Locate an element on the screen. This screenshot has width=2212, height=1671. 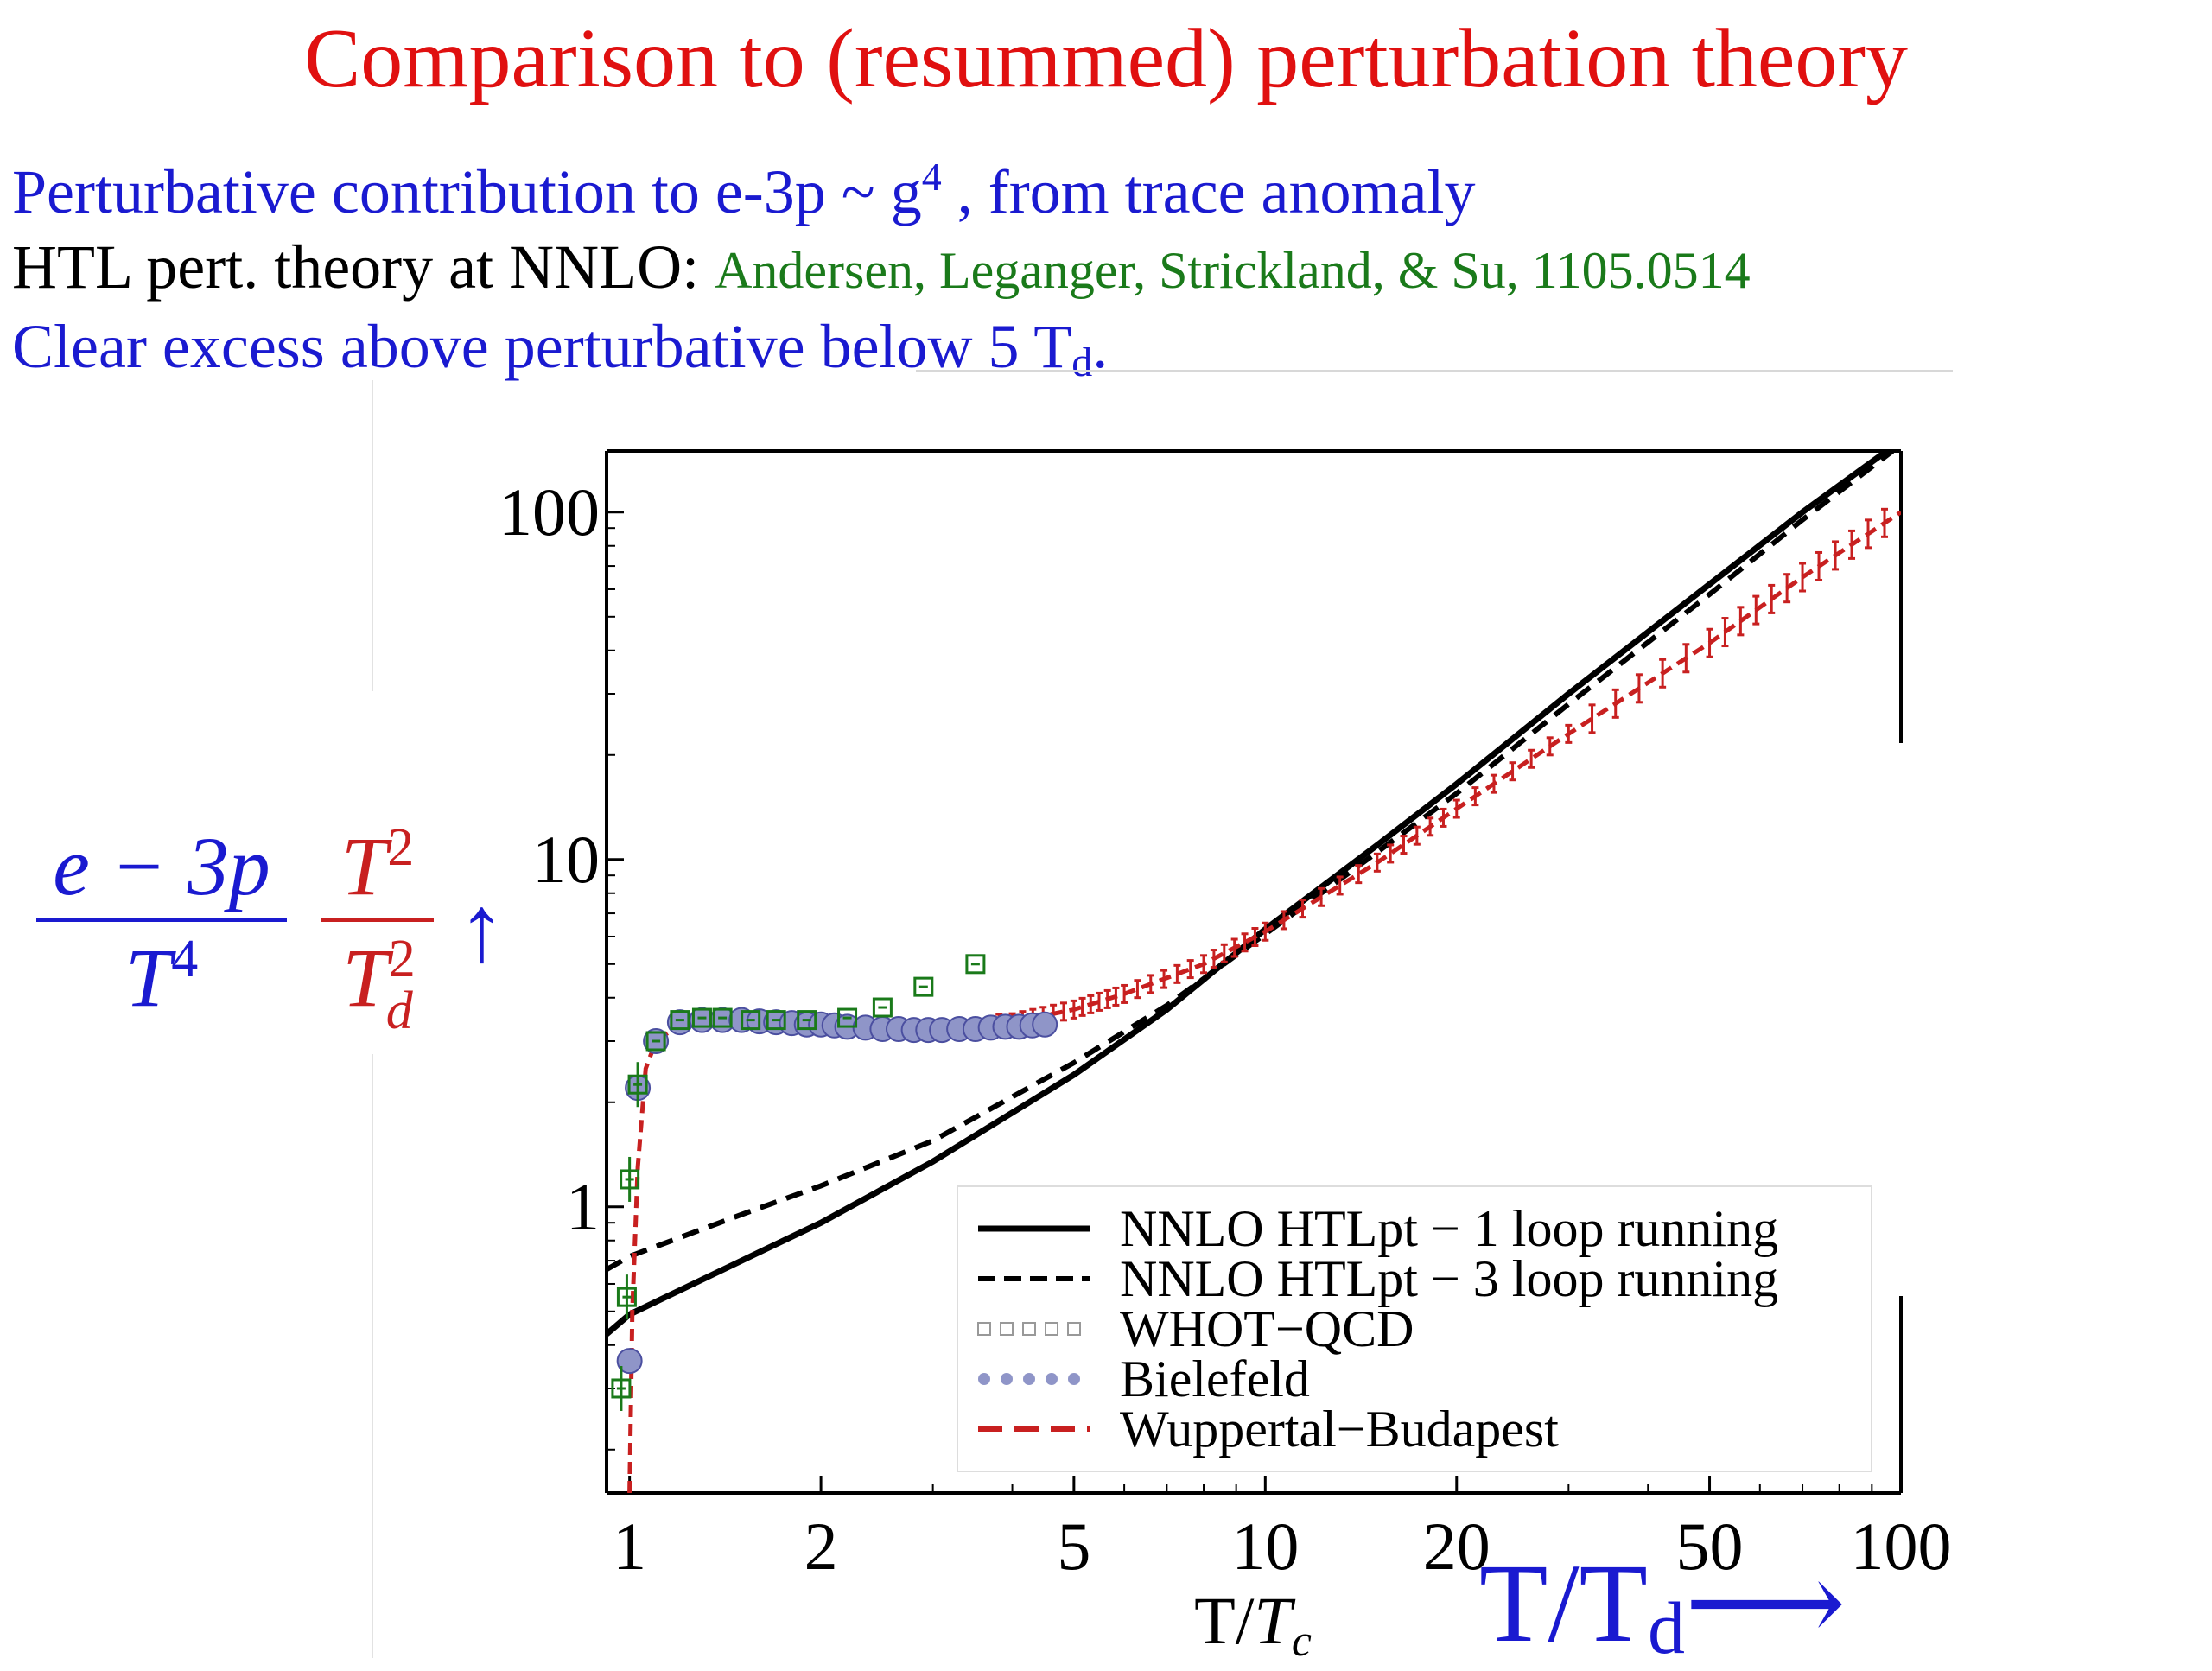
x-tick-label-20: 20 is located at coordinates (1457, 1546).